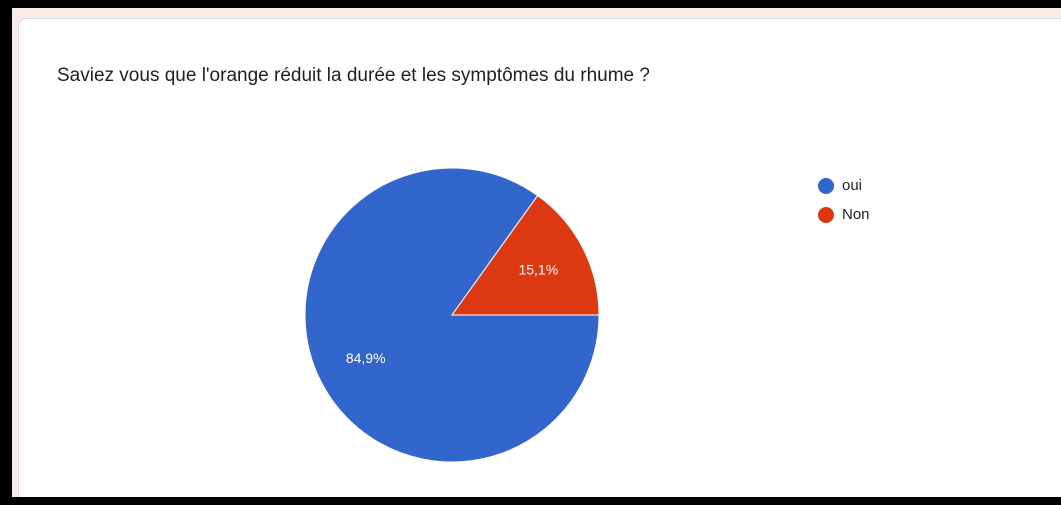 Image resolution: width=1061 pixels, height=505 pixels. Describe the element at coordinates (525, 255) in the screenshot. I see `pie-slice` at that location.